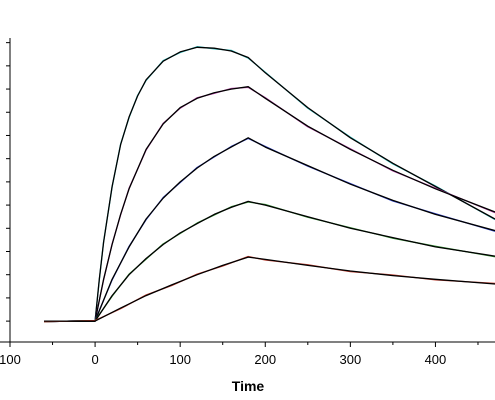 The width and height of the screenshot is (495, 400). I want to click on x-tick-label-2: 100, so click(180, 359).